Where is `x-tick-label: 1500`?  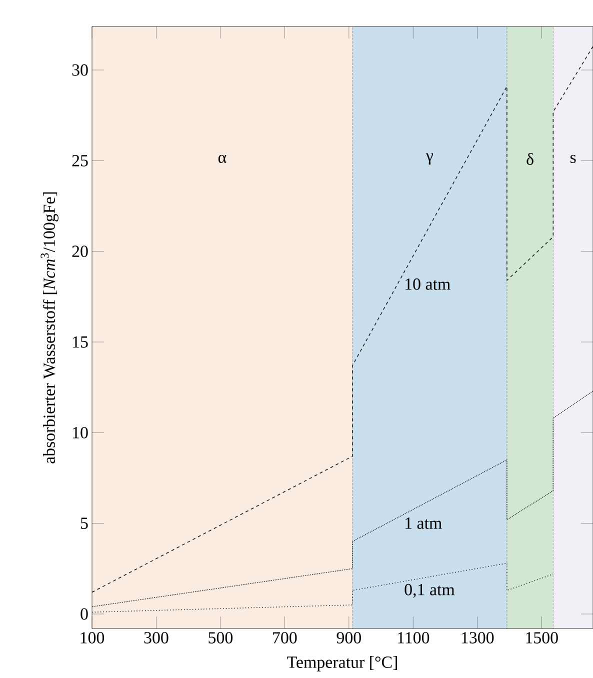
x-tick-label: 1500 is located at coordinates (542, 638).